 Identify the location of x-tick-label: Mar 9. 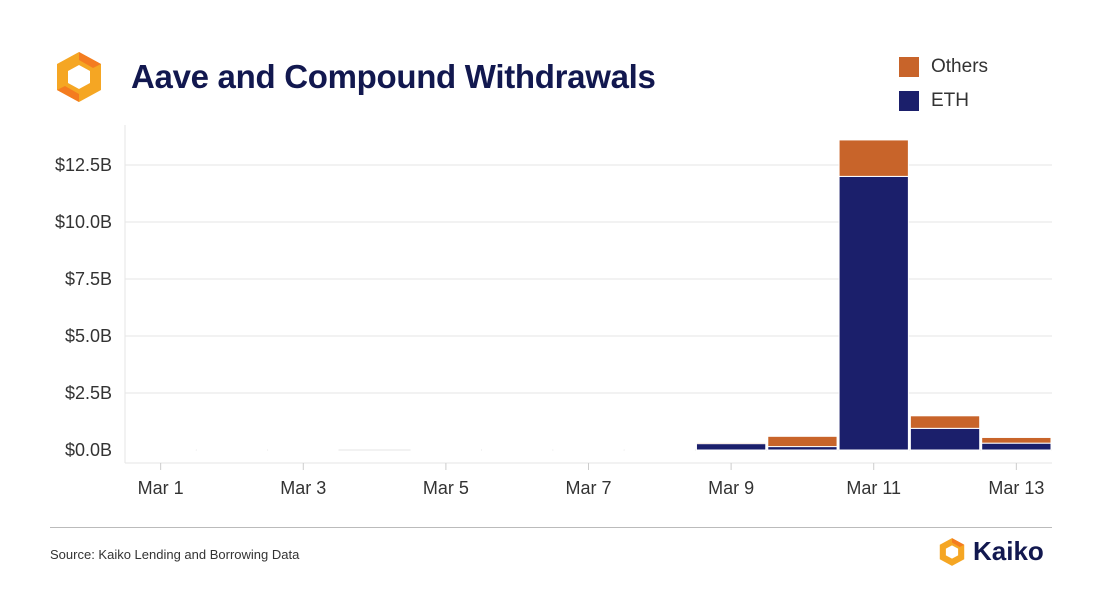
(731, 488).